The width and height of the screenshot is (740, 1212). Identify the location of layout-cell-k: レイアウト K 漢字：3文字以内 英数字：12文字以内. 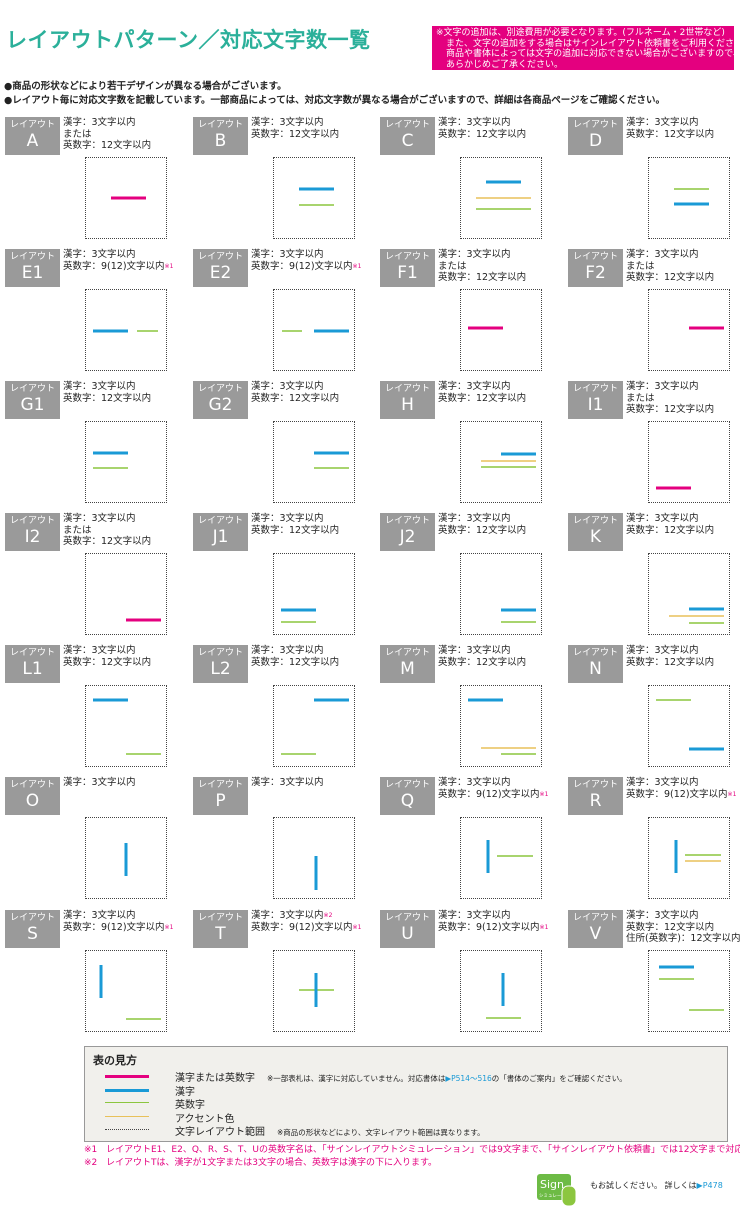
(654, 578).